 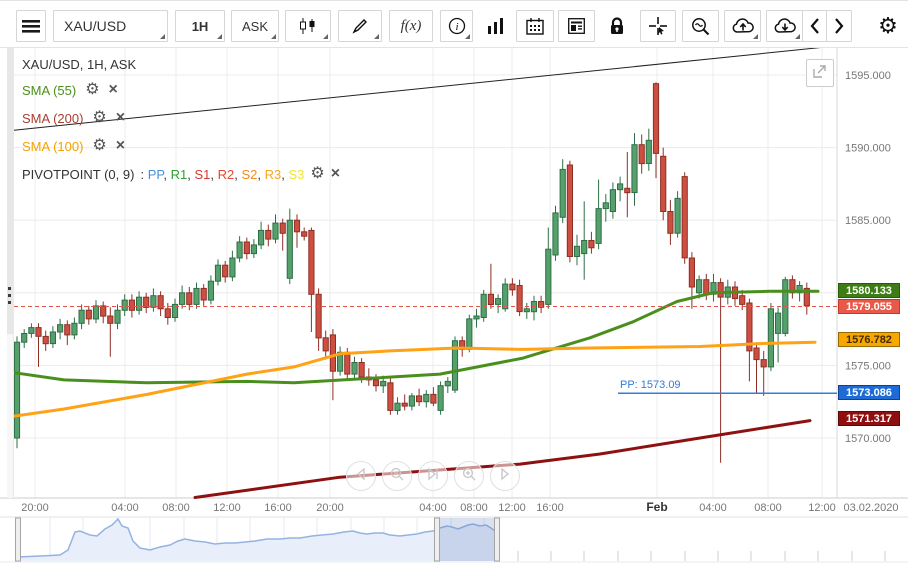 I want to click on popout-icon, so click(x=820, y=73).